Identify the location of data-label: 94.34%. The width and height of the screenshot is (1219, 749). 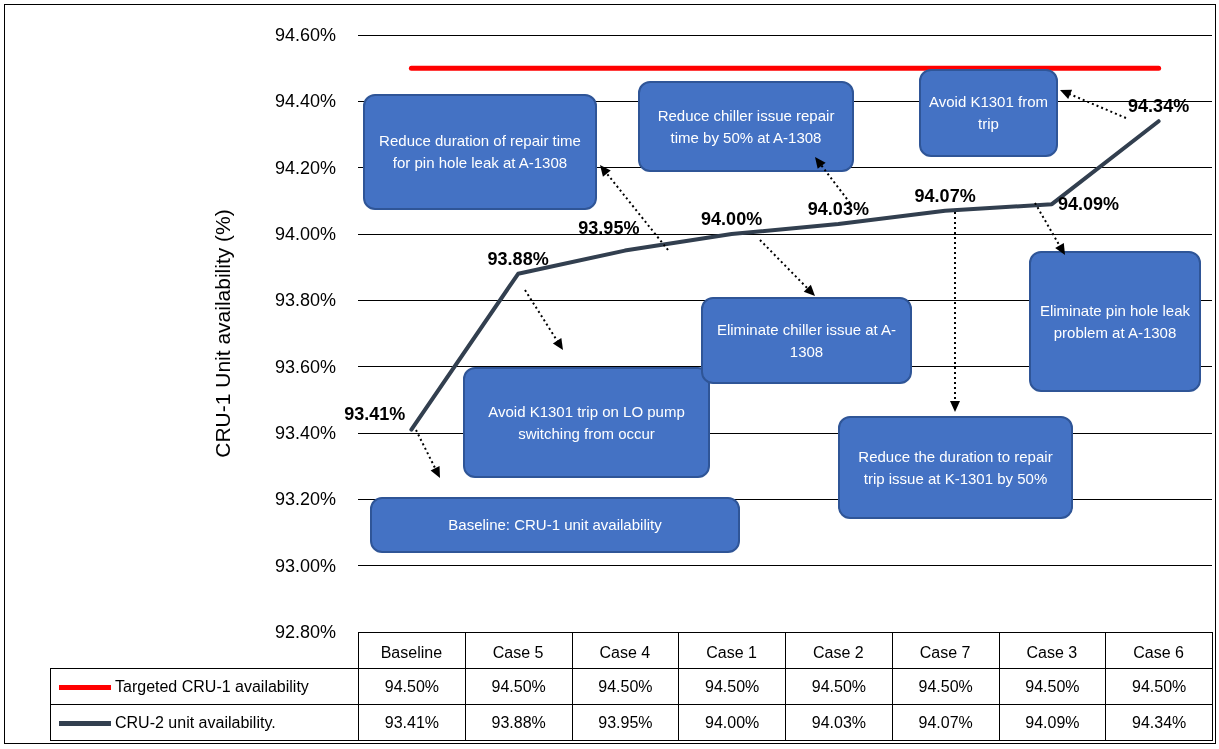
(1159, 722).